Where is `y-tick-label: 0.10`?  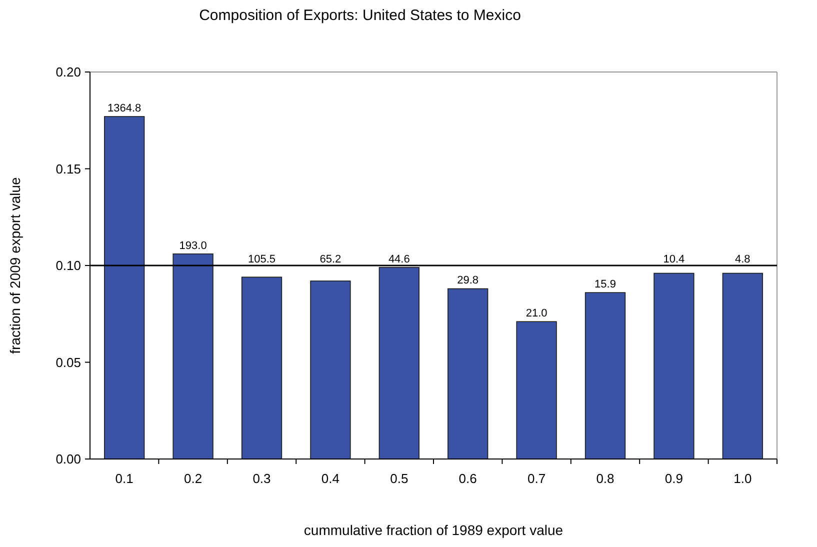
y-tick-label: 0.10 is located at coordinates (68, 266).